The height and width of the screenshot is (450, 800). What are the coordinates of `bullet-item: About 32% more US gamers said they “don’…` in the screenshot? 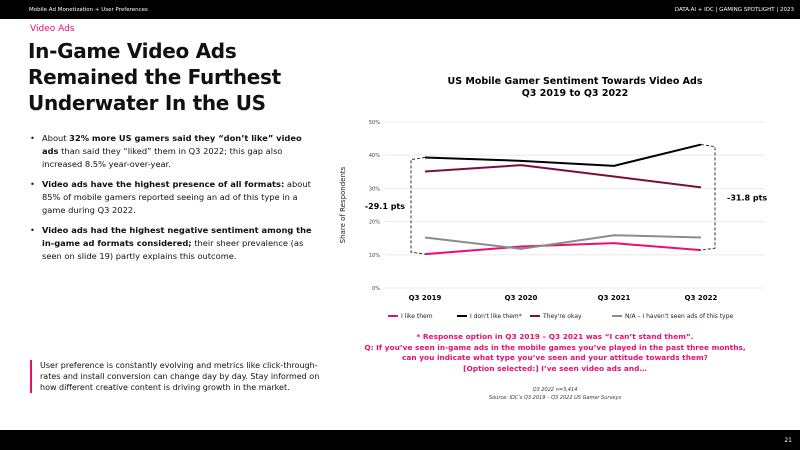 It's located at (175, 151).